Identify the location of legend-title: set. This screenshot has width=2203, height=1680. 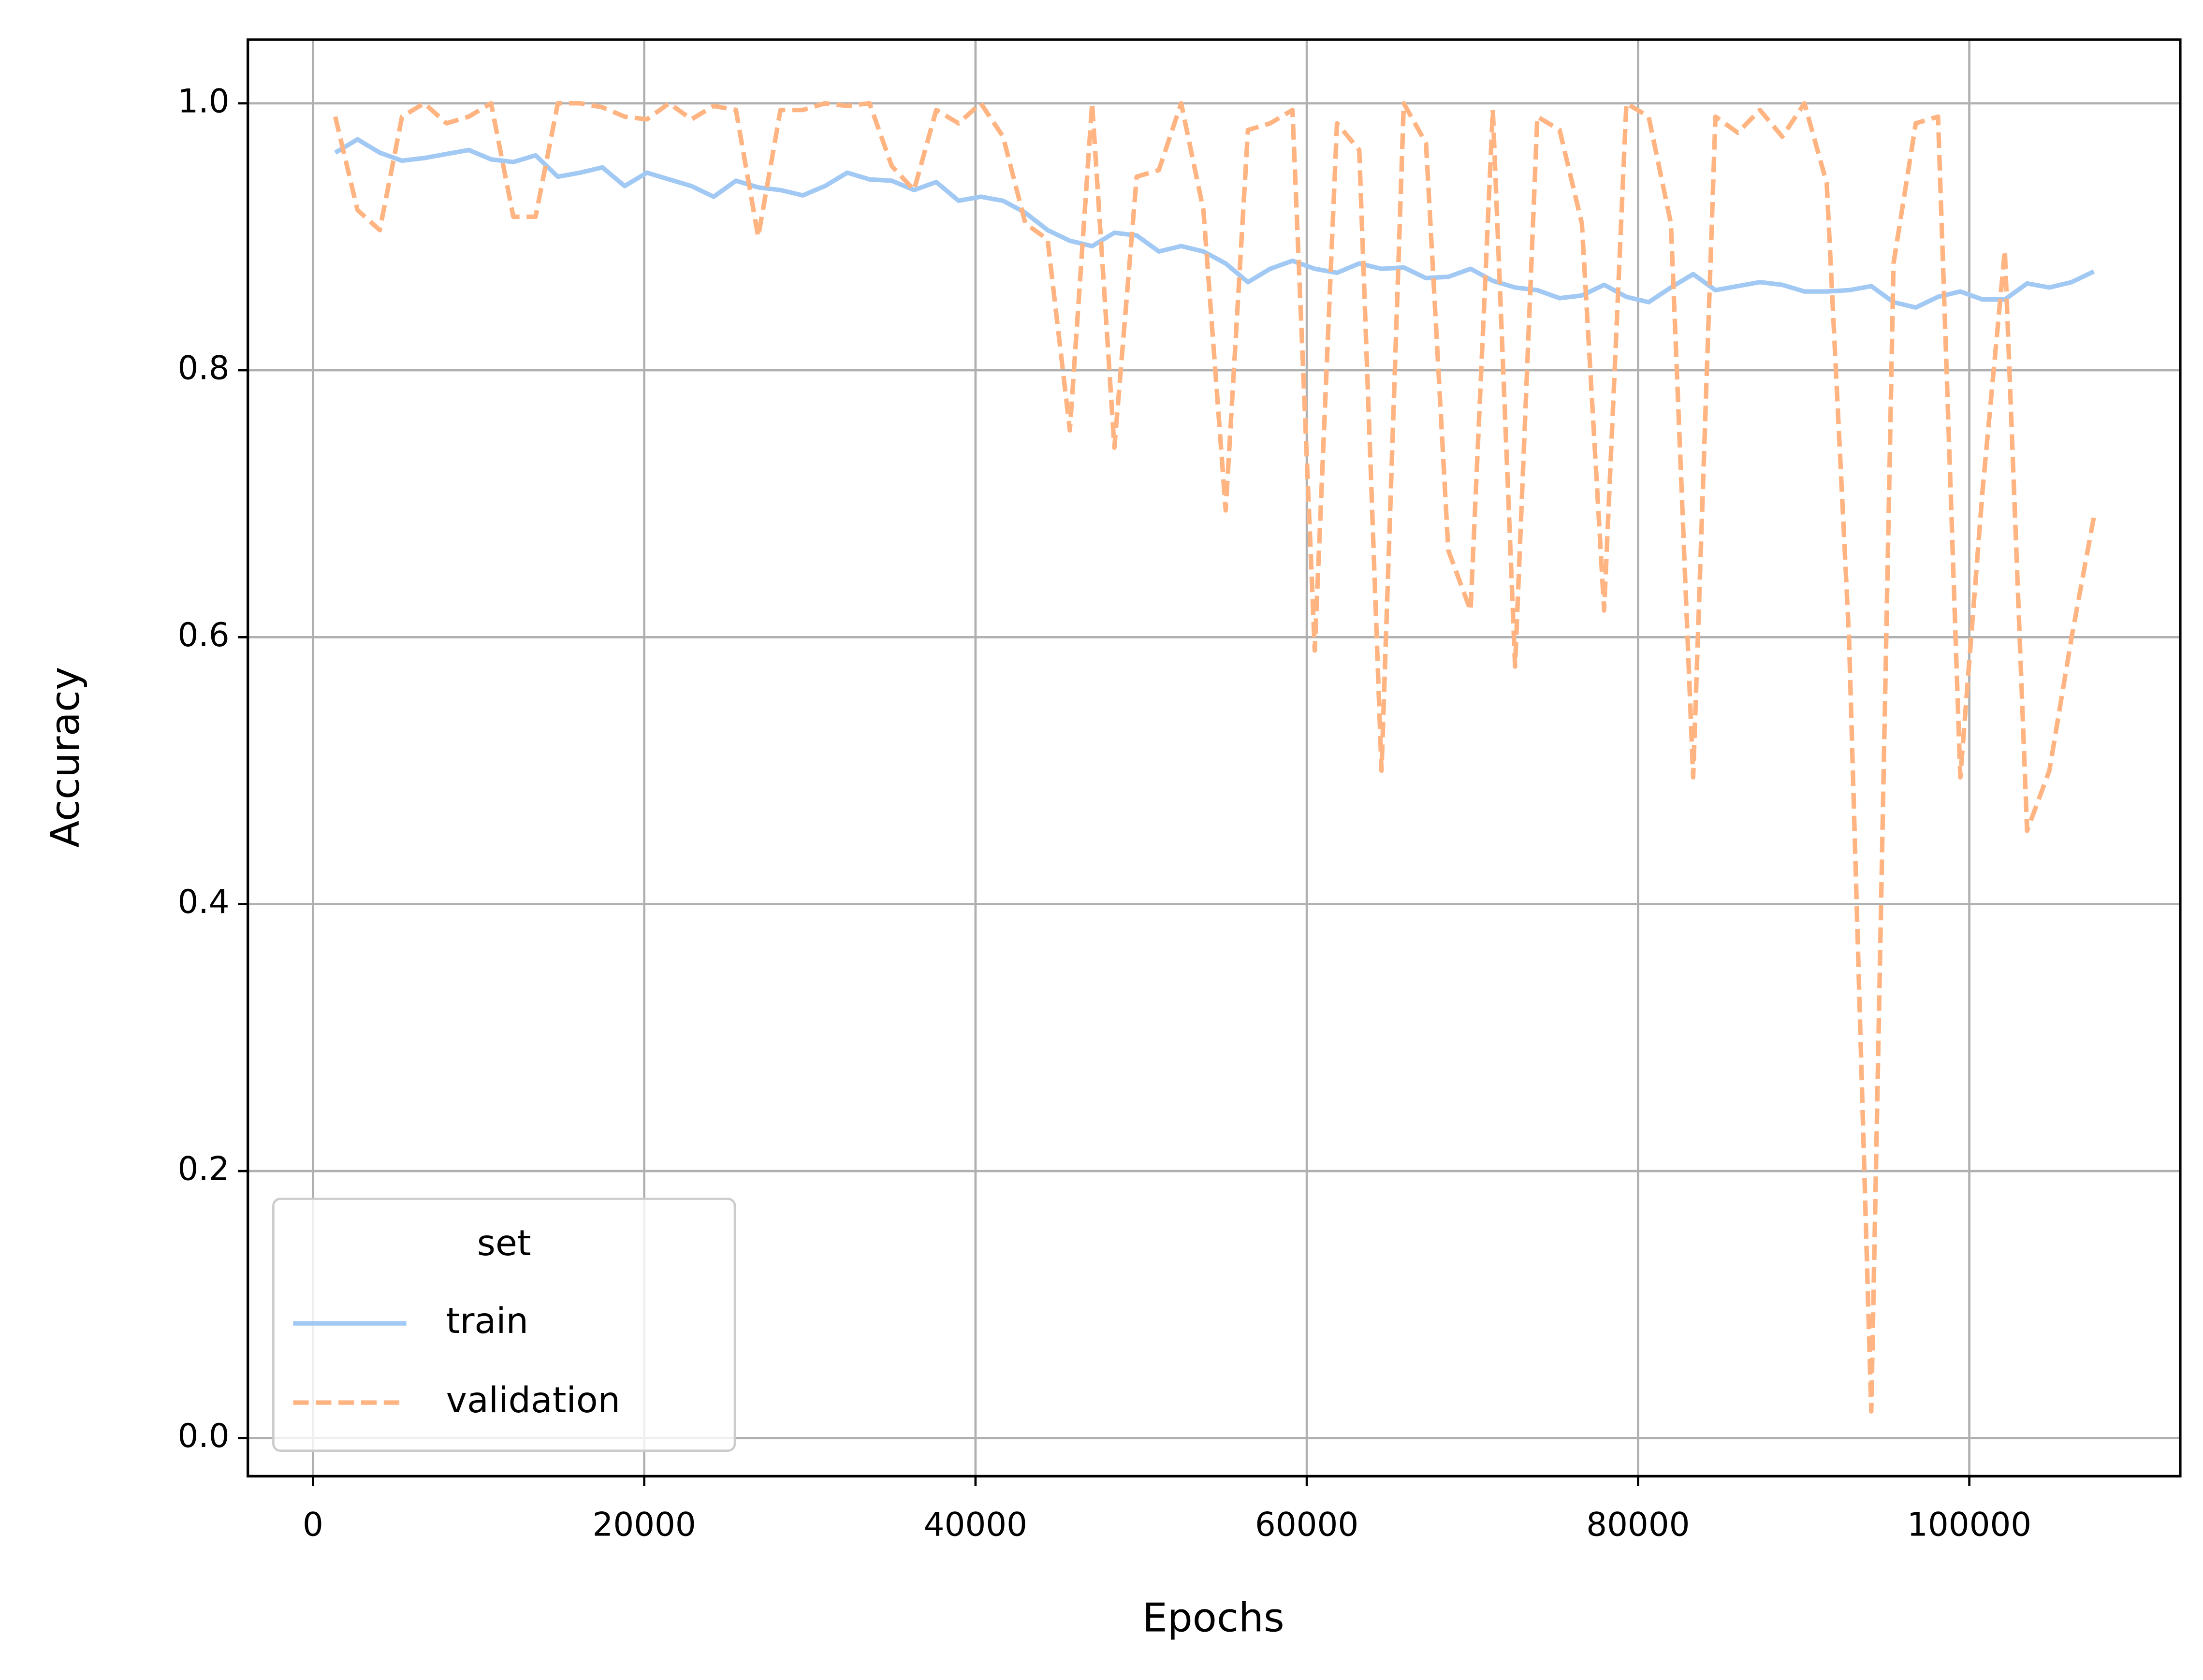
(504, 1244).